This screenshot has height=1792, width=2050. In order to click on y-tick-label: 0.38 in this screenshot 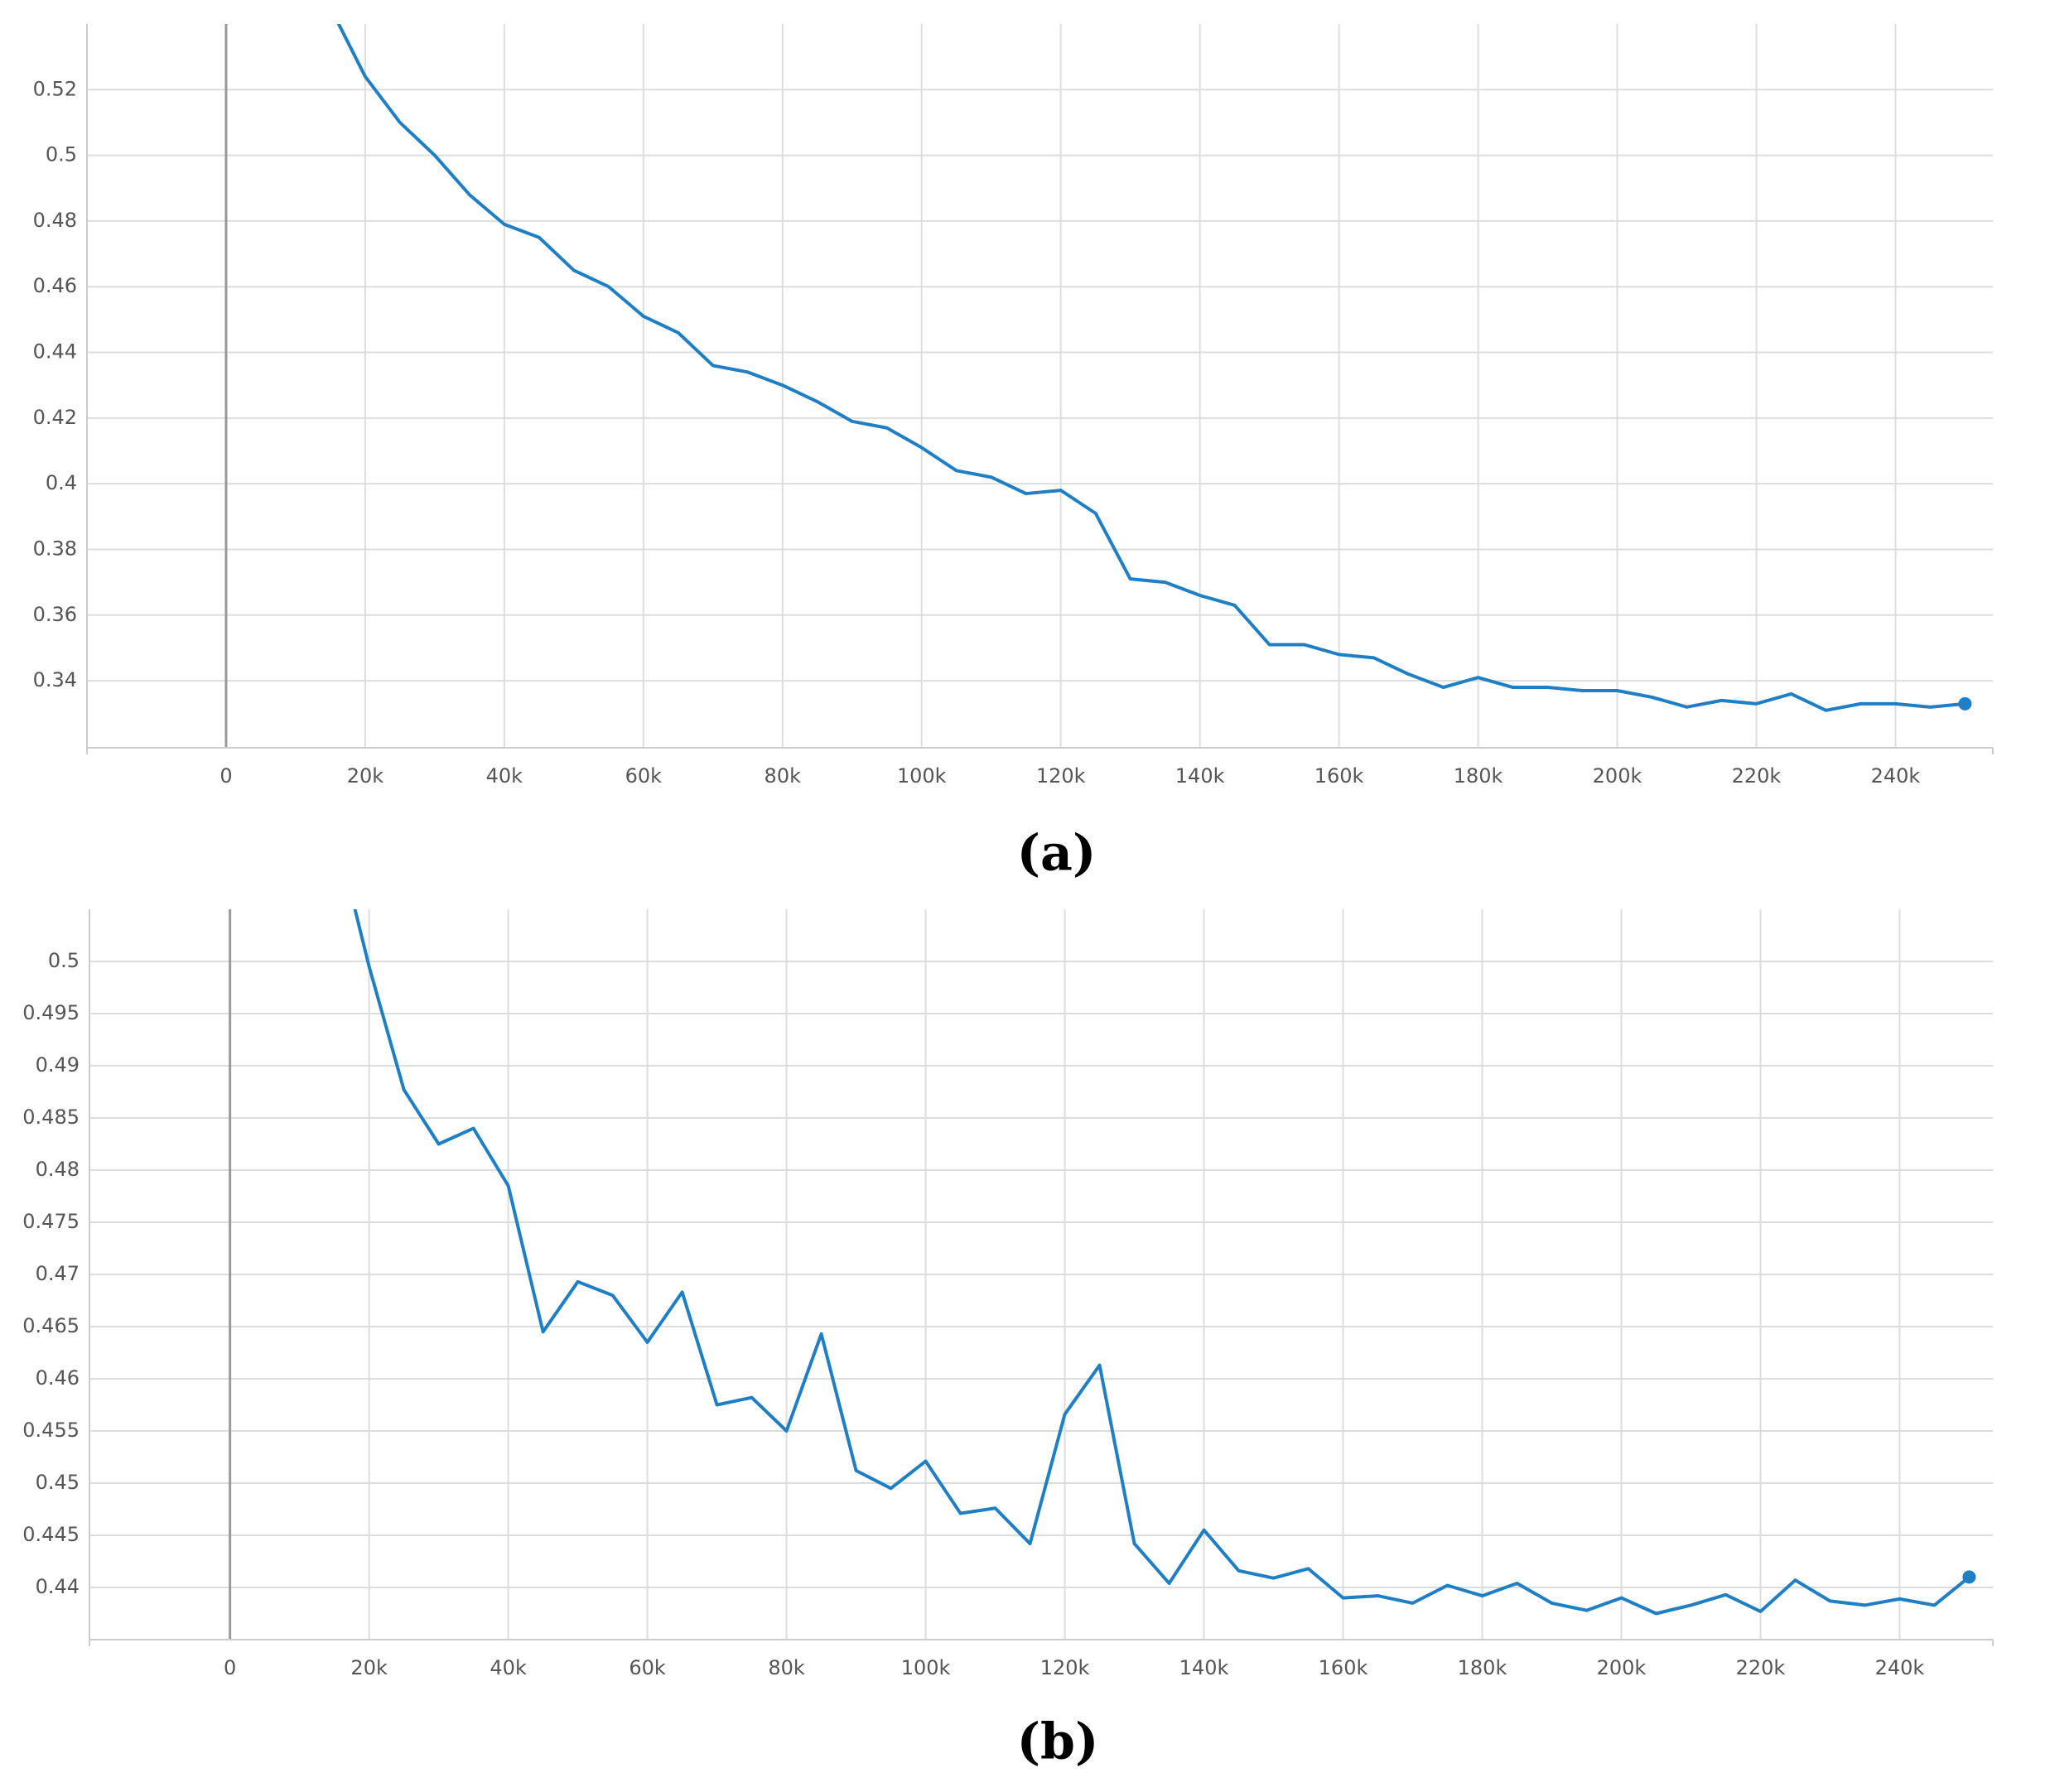, I will do `click(55, 549)`.